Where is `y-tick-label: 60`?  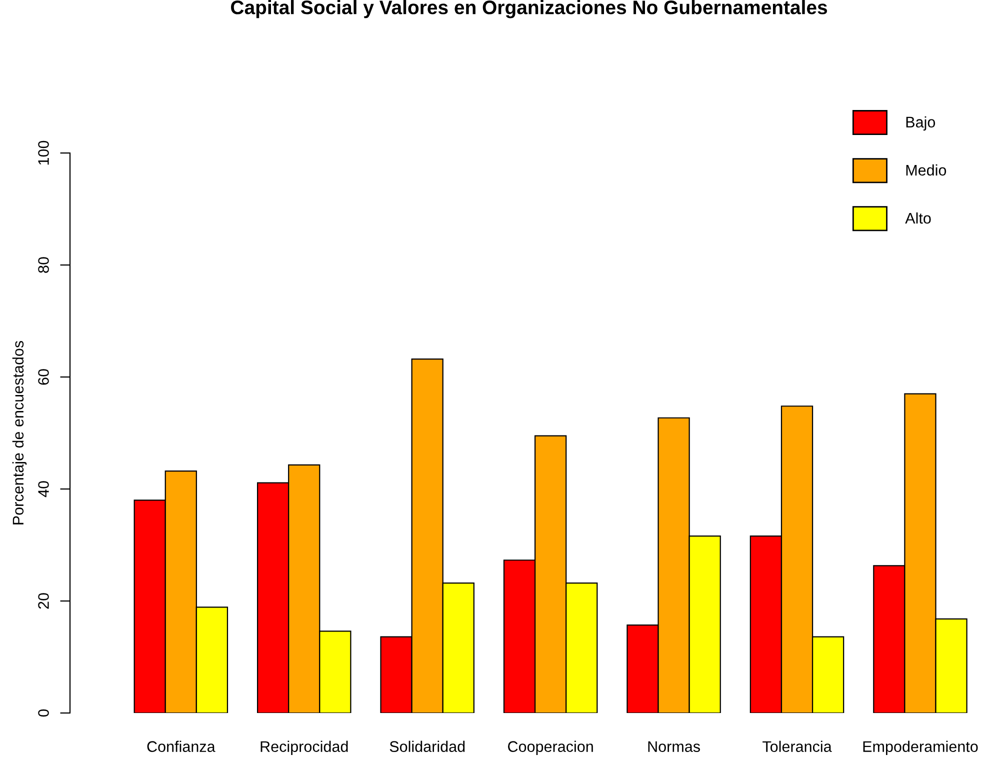 y-tick-label: 60 is located at coordinates (43, 377).